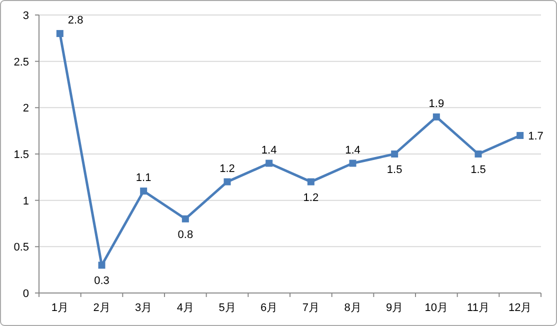 The image size is (557, 326). I want to click on x-tick-label: 7月, so click(311, 308).